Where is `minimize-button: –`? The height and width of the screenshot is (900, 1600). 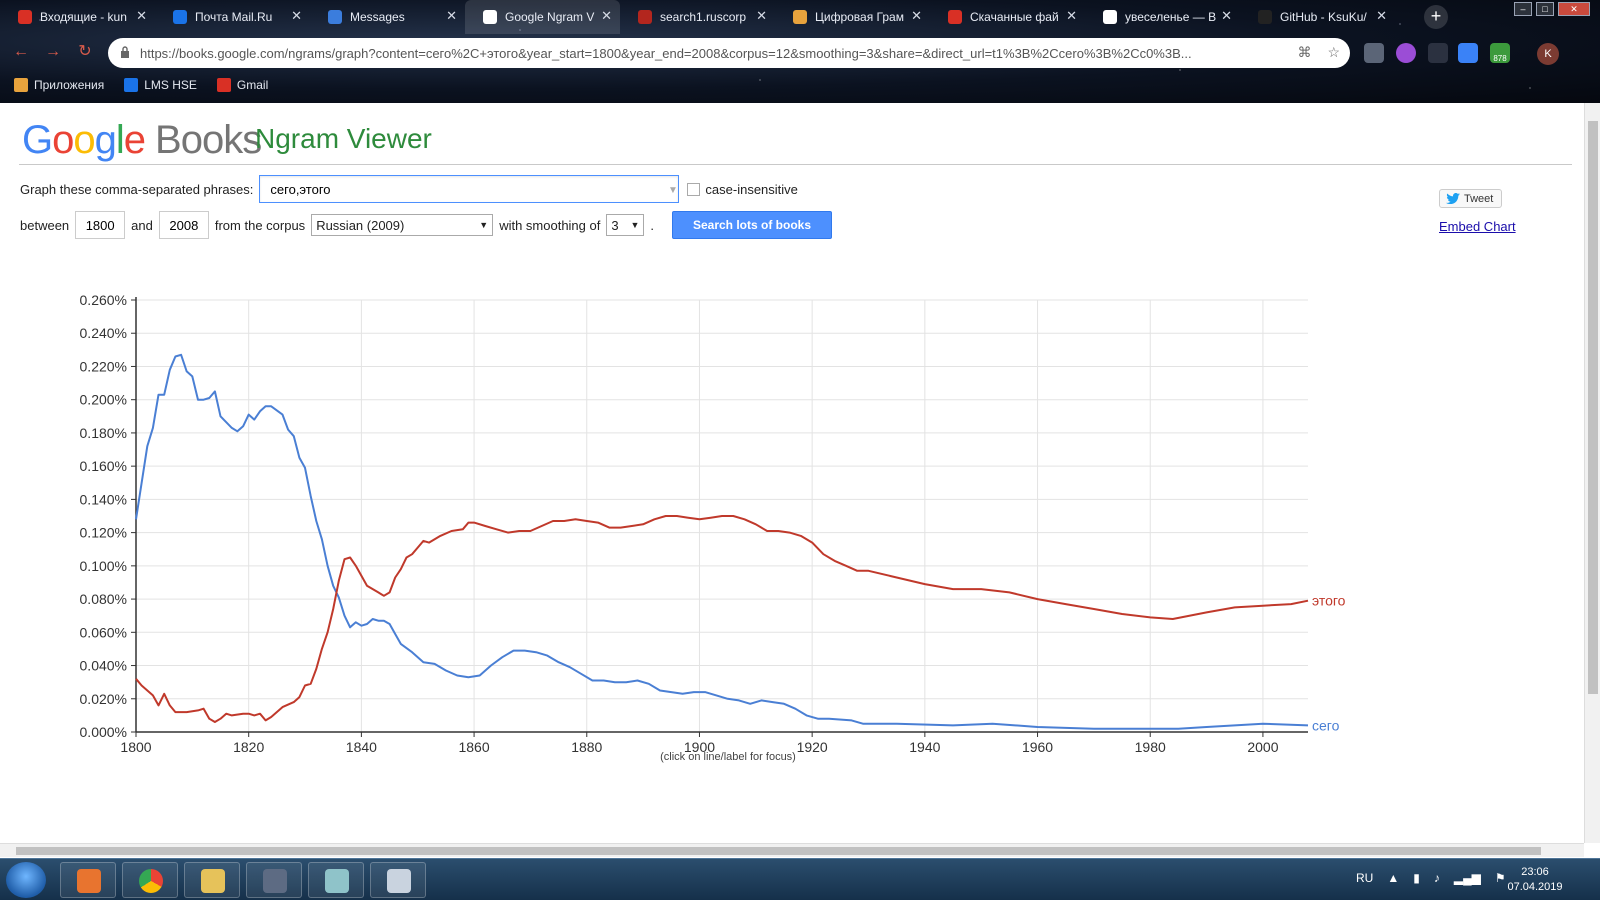
minimize-button: – is located at coordinates (1523, 9).